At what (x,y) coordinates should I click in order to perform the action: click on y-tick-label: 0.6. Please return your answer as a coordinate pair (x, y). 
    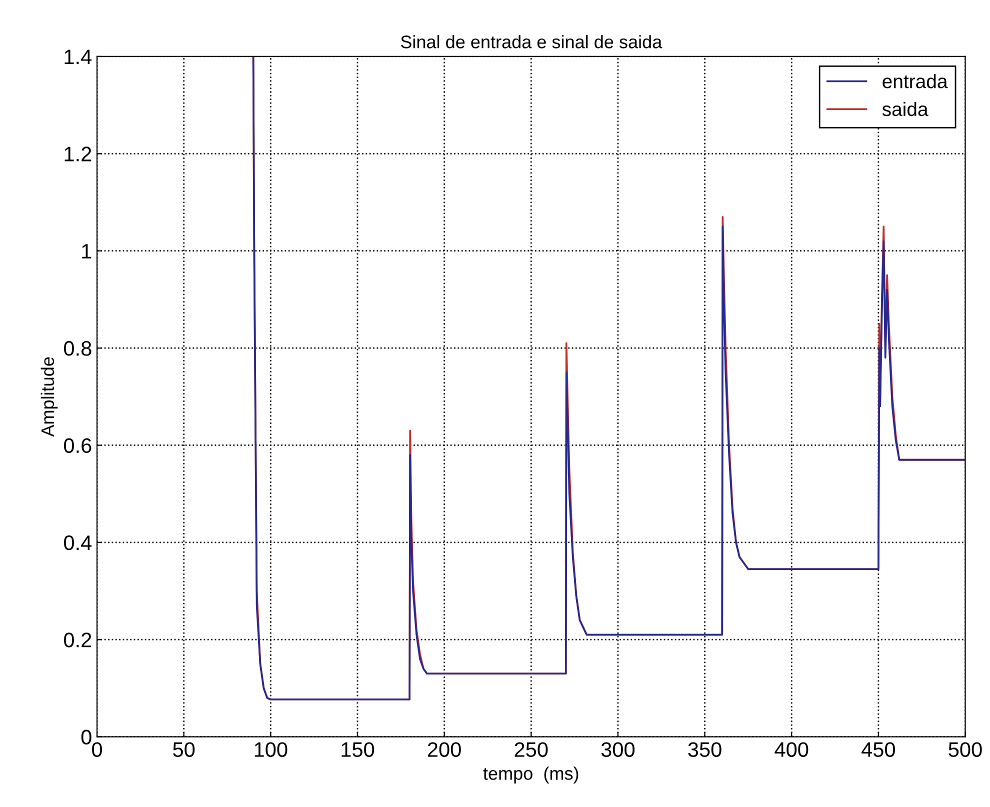
    Looking at the image, I should click on (78, 445).